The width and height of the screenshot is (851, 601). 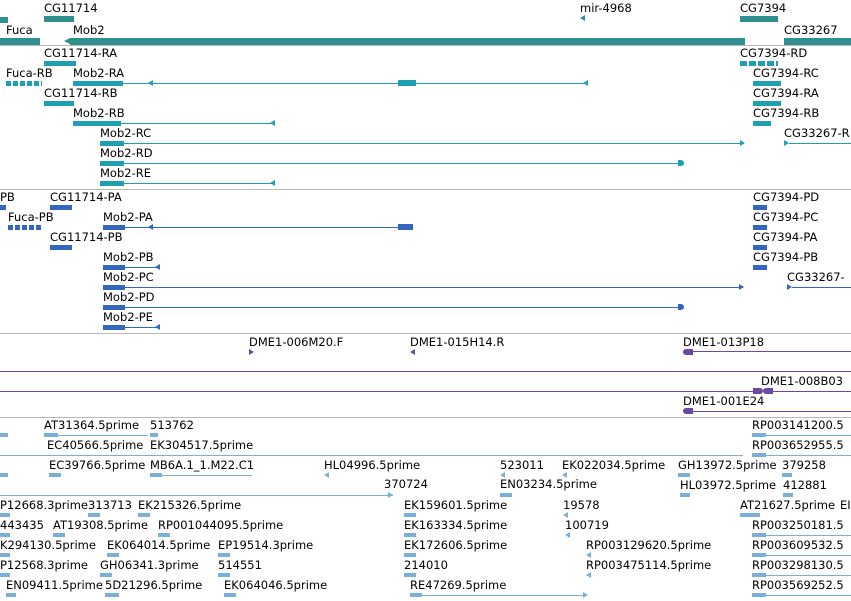 I want to click on est-label: 19578, so click(x=581, y=505).